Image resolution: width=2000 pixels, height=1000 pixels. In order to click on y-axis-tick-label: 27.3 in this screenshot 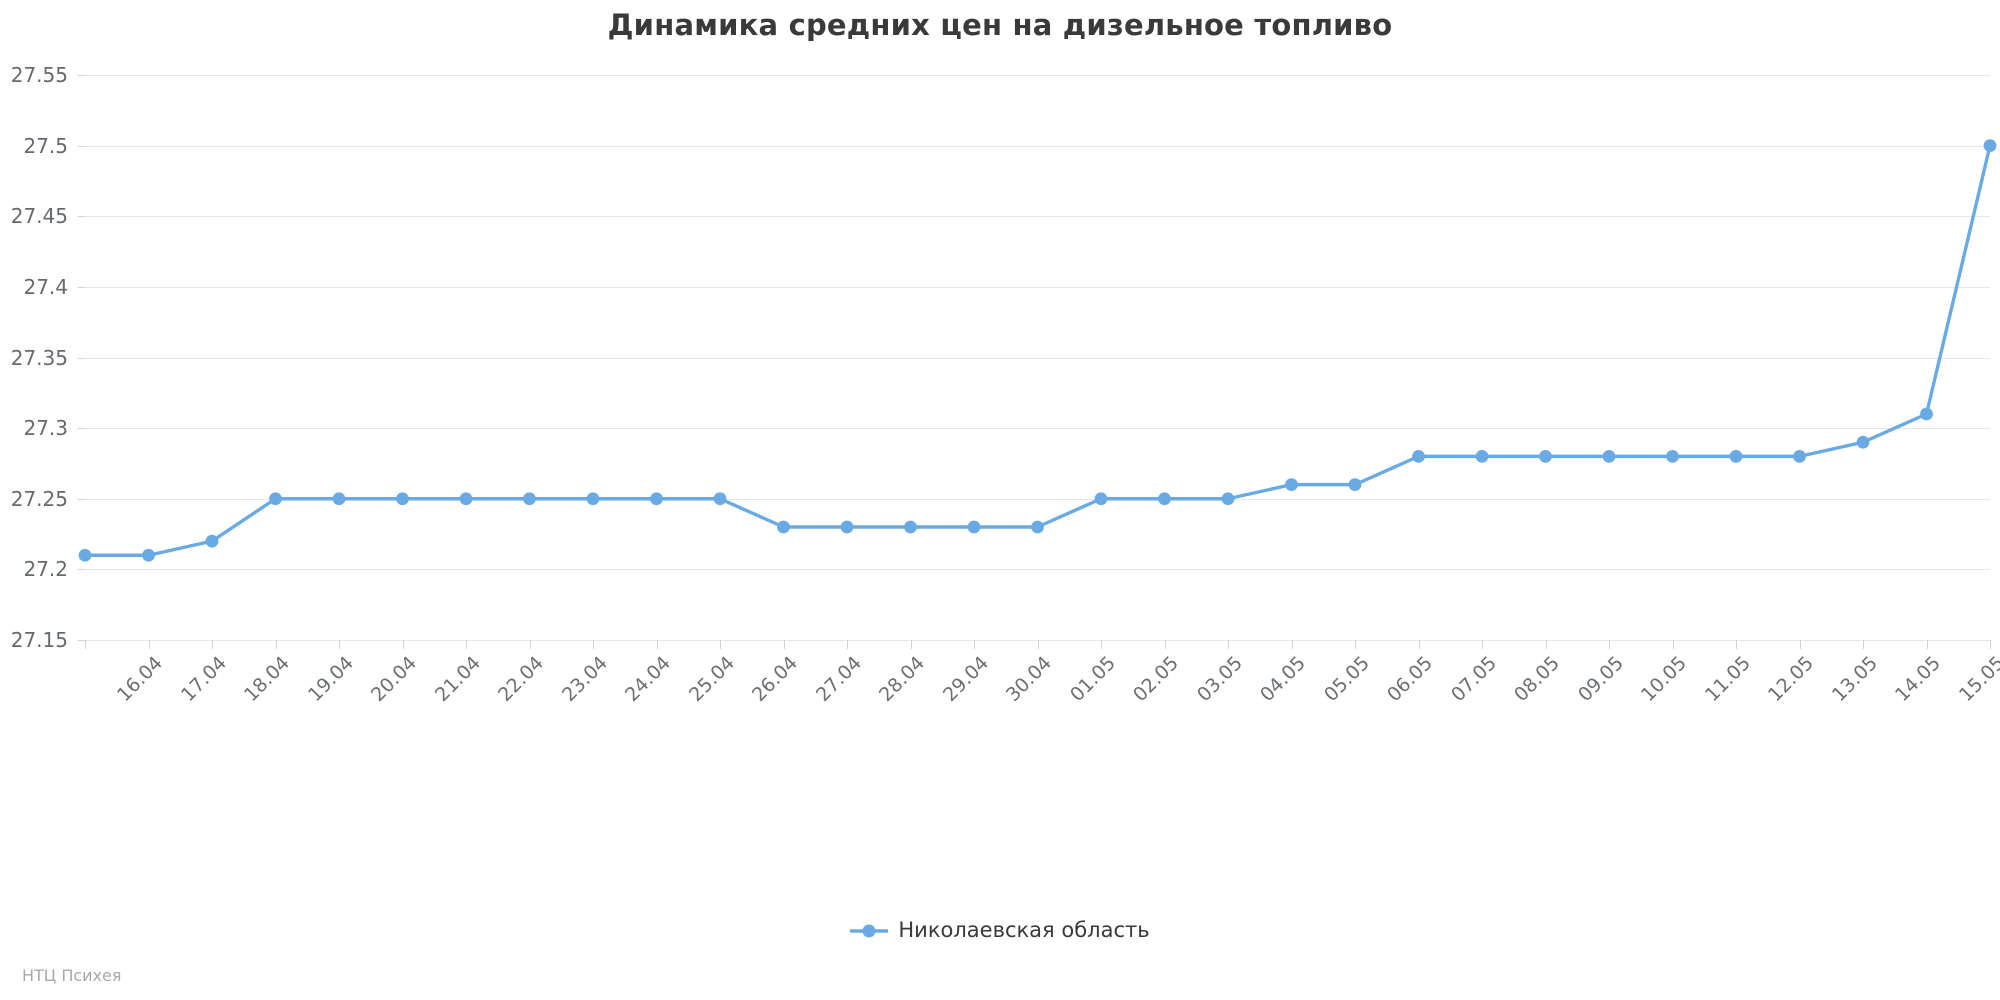, I will do `click(45, 428)`.